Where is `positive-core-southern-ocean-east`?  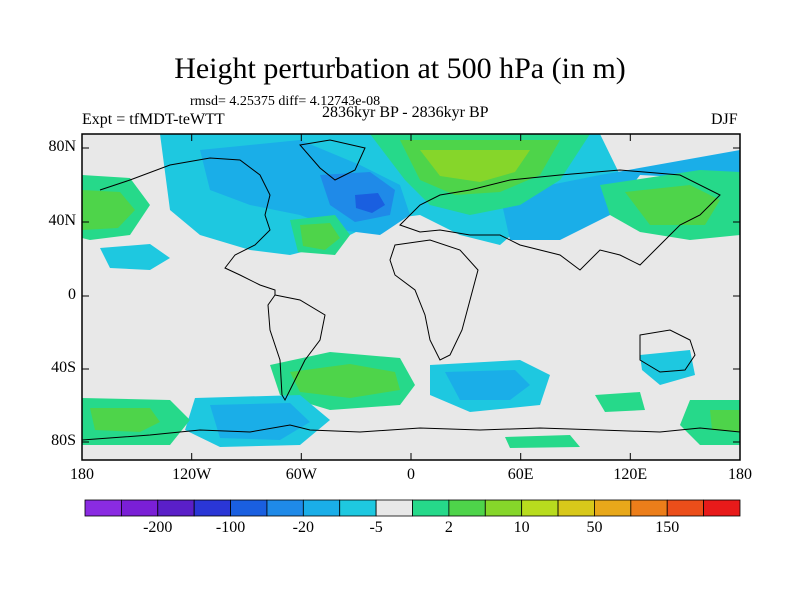
positive-core-southern-ocean-east is located at coordinates (725, 421).